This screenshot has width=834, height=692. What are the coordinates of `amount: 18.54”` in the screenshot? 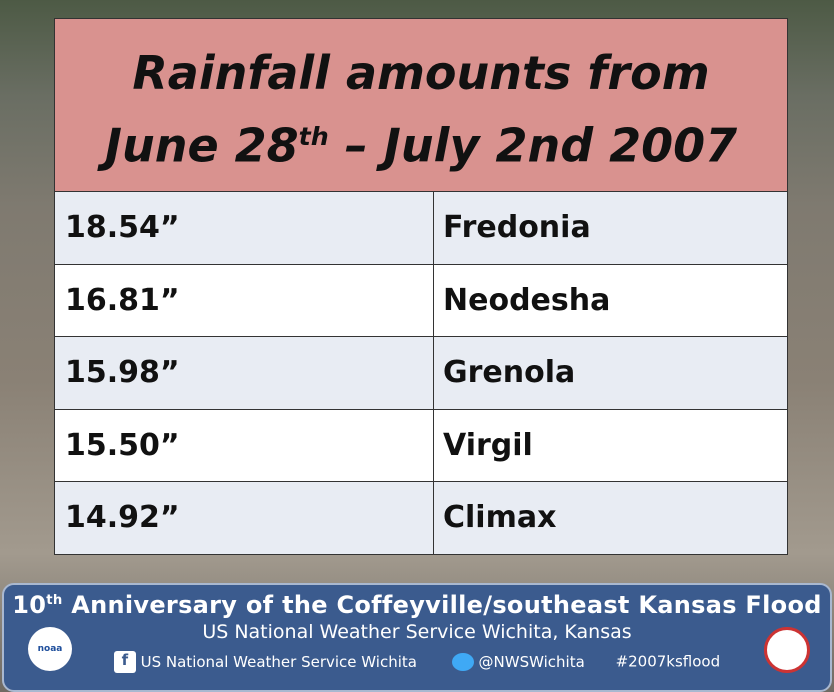 It's located at (122, 227).